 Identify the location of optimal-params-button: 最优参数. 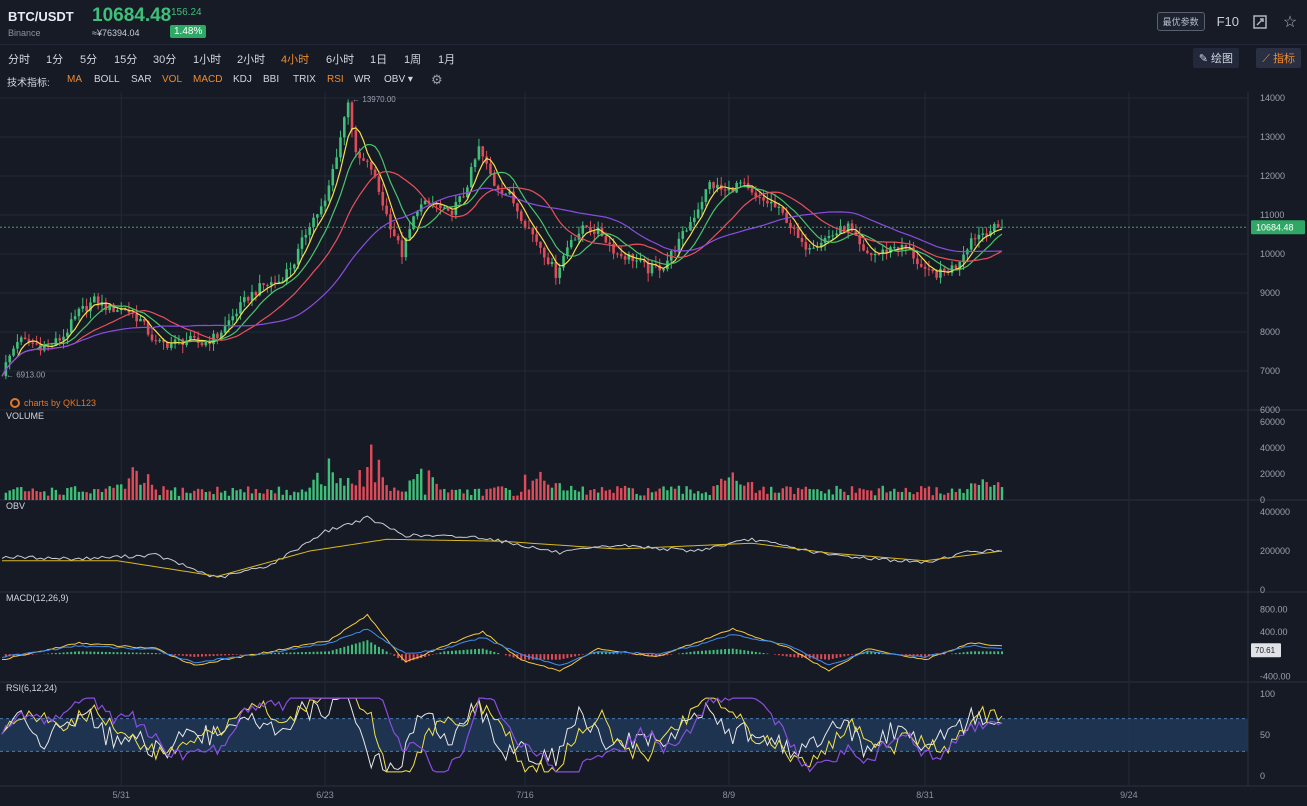
(1180, 21).